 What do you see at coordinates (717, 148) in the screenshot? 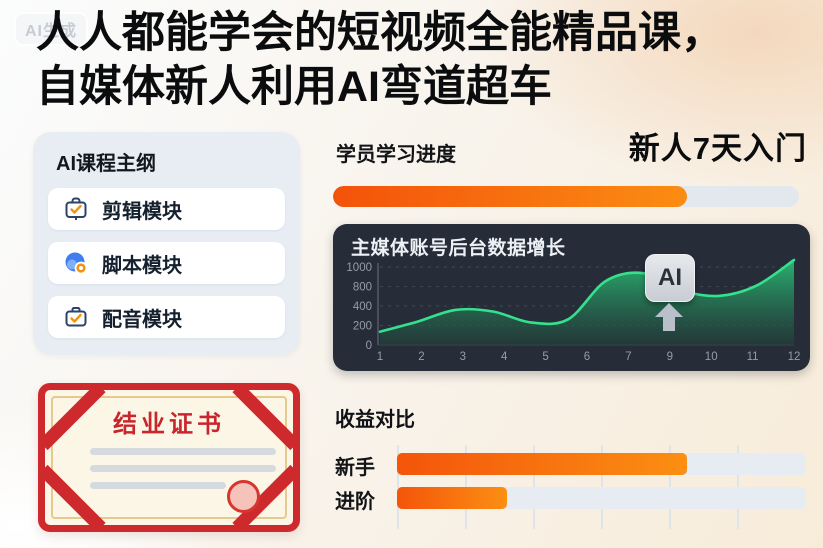
I see `newcomer-7-days-headline: 新人7天入门` at bounding box center [717, 148].